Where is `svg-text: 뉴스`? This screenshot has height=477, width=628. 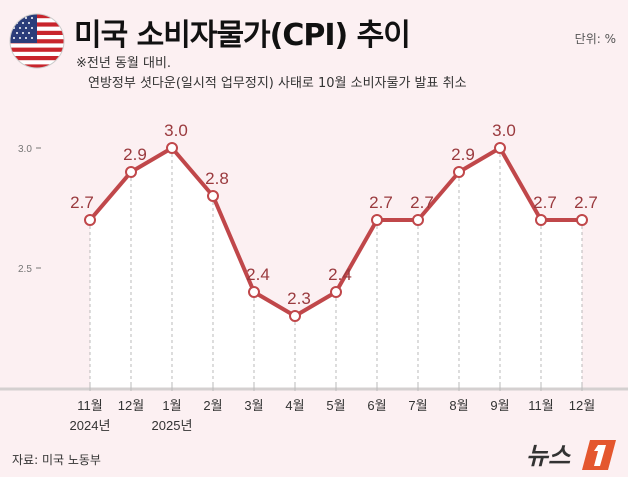
svg-text: 뉴스 is located at coordinates (548, 456).